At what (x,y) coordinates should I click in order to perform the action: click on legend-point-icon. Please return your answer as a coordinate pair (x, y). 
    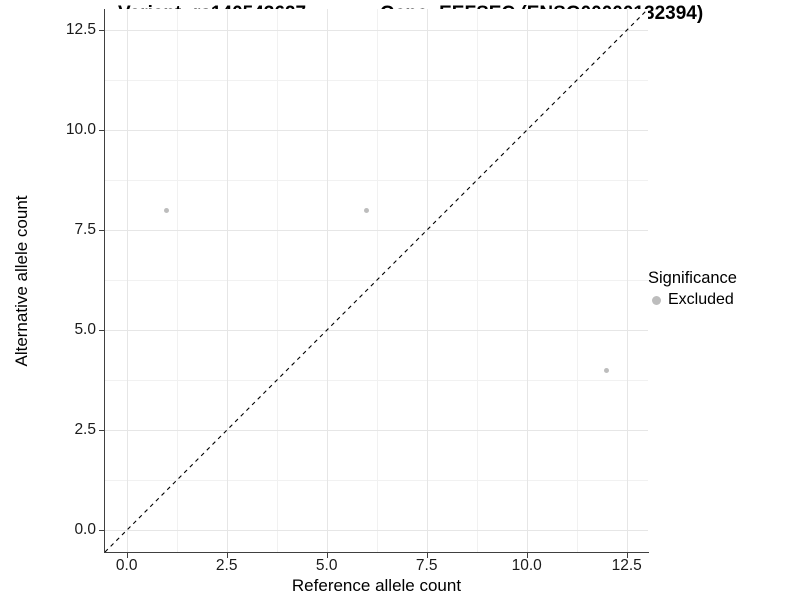
    Looking at the image, I should click on (656, 300).